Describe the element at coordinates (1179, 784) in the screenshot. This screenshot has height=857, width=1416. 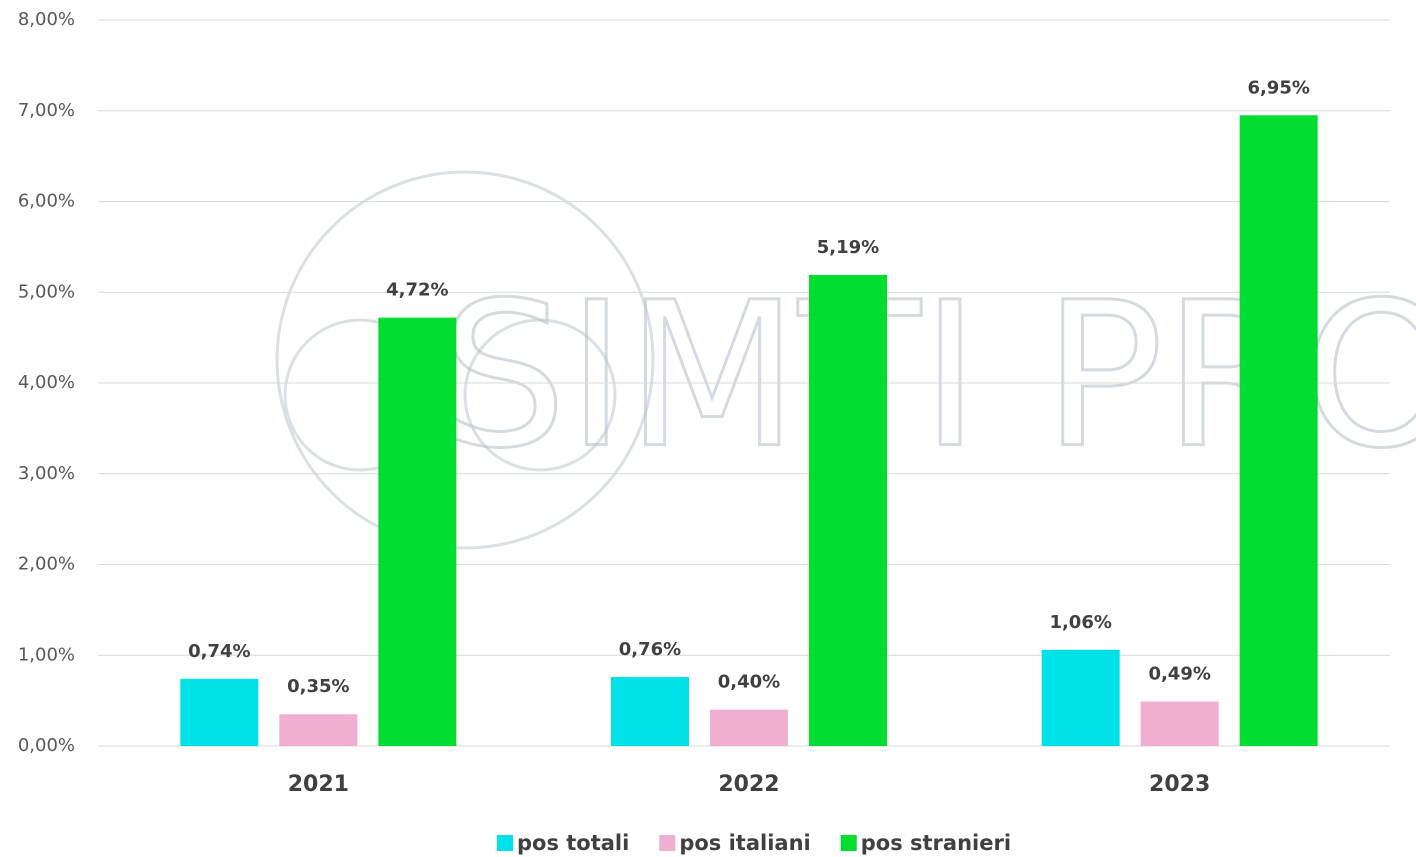
I see `x-tick-label: 2023` at that location.